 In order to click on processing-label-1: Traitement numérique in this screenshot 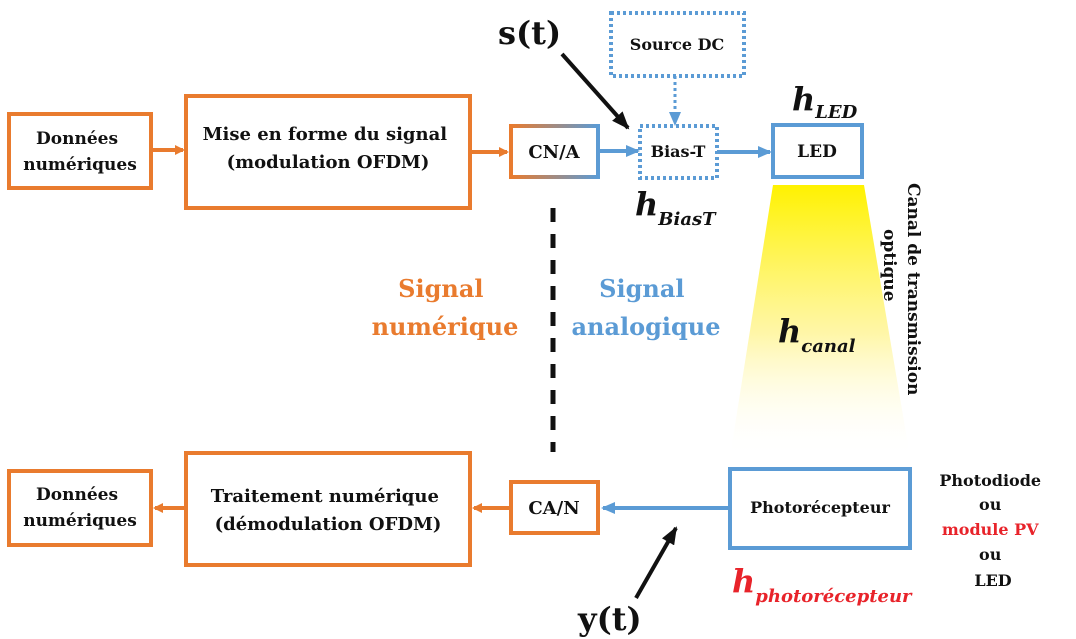, I will do `click(325, 496)`.